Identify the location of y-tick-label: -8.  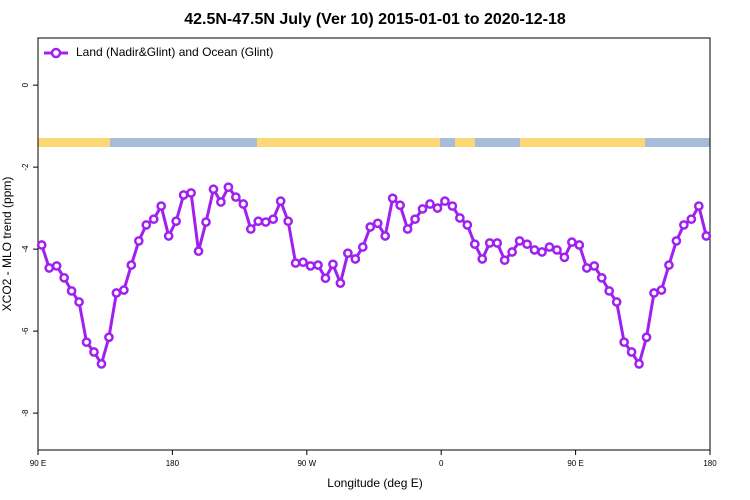
(25, 413).